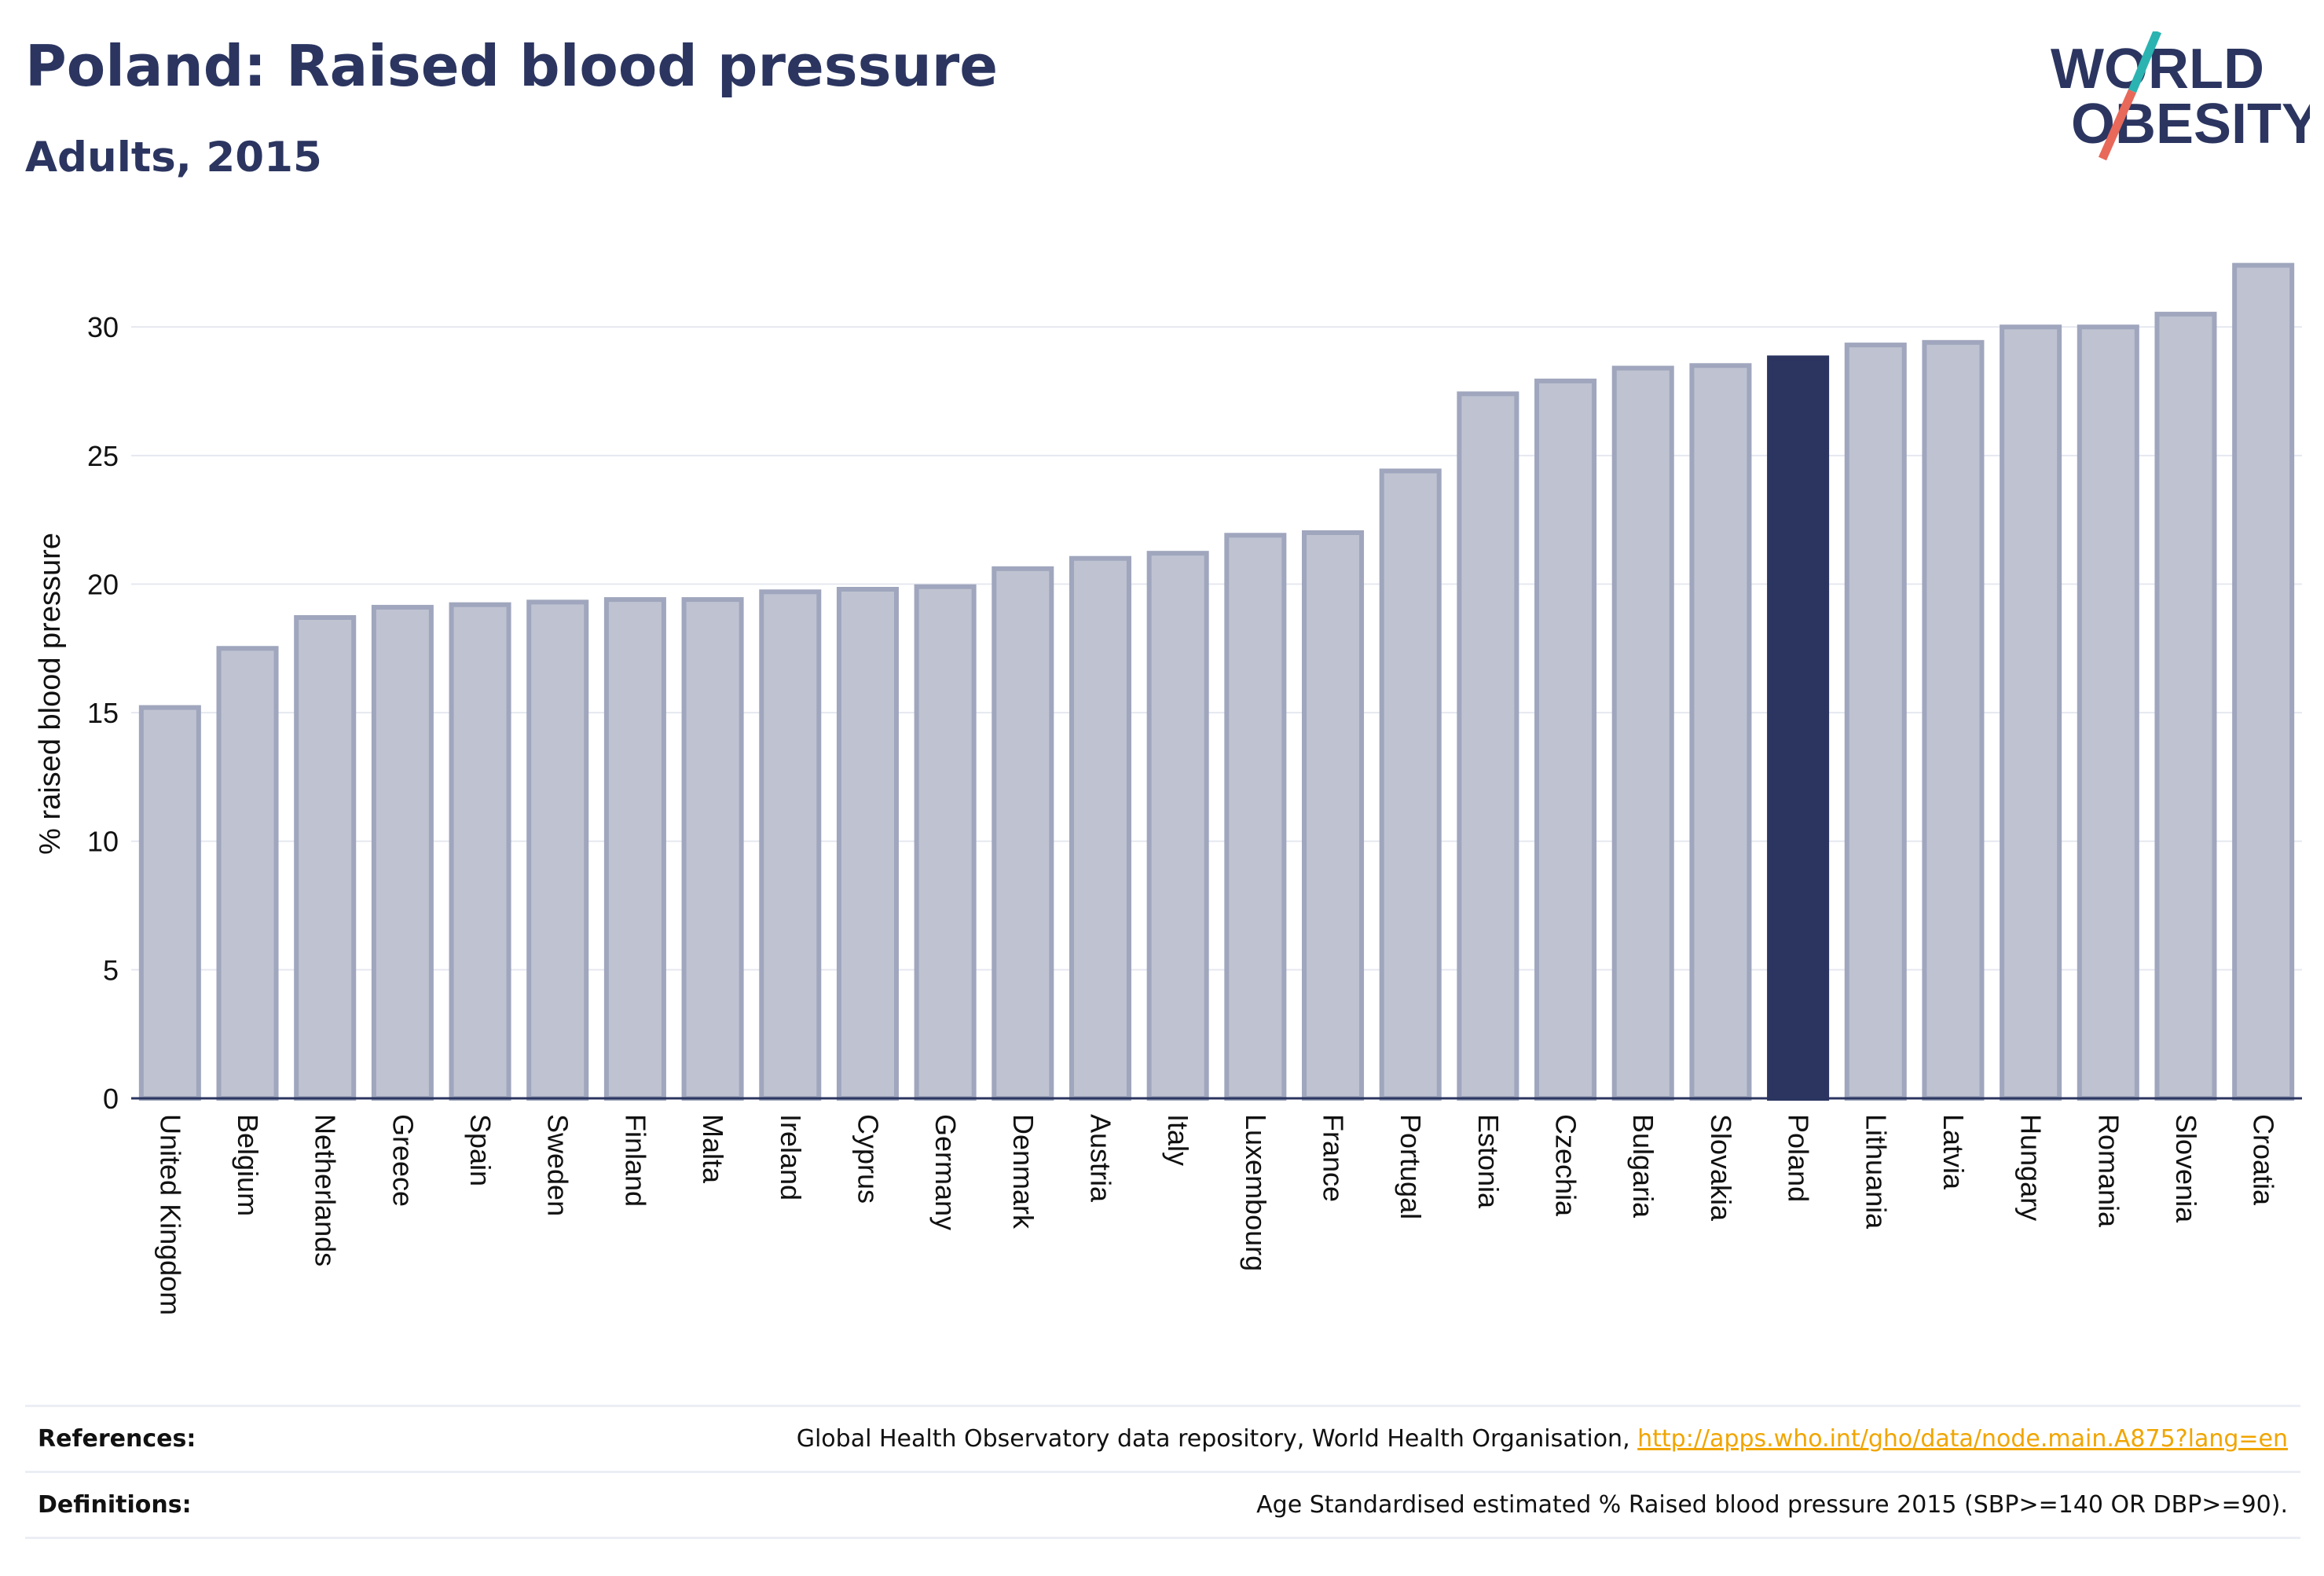 The width and height of the screenshot is (2324, 1576). Describe the element at coordinates (1876, 1172) in the screenshot. I see `x-tick-label: Lithuania` at that location.